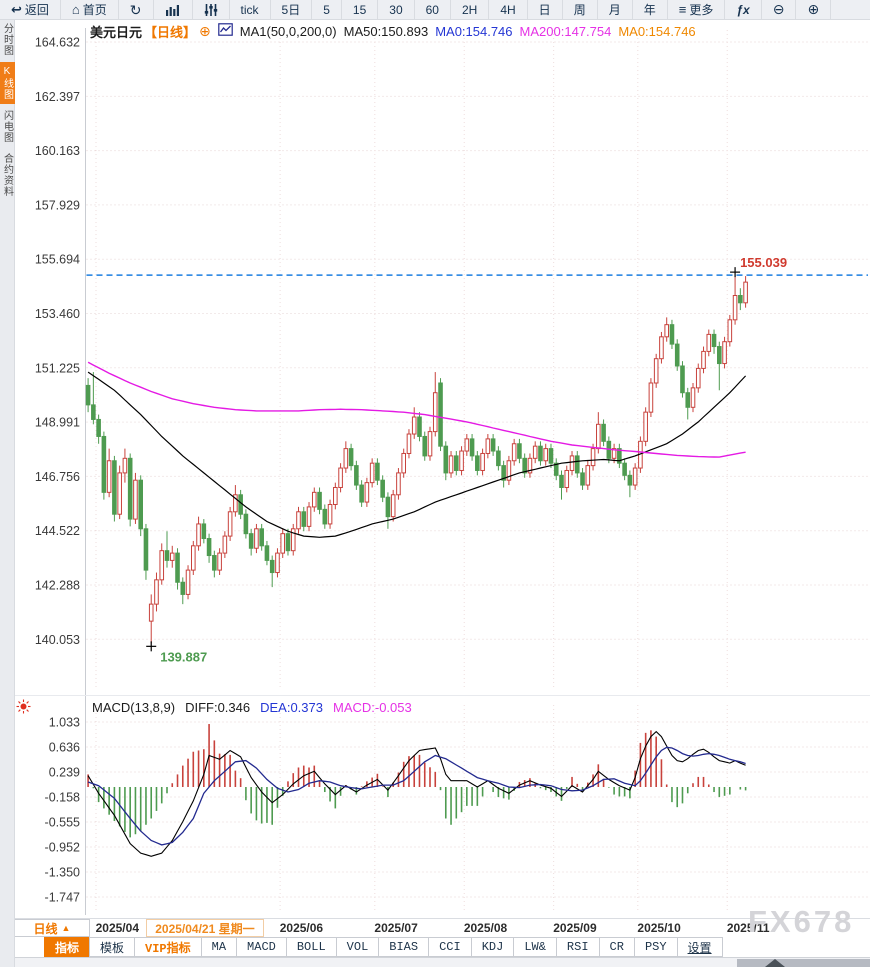  Describe the element at coordinates (748, 928) in the screenshot. I see `x-axis-label: 2025/11` at that location.